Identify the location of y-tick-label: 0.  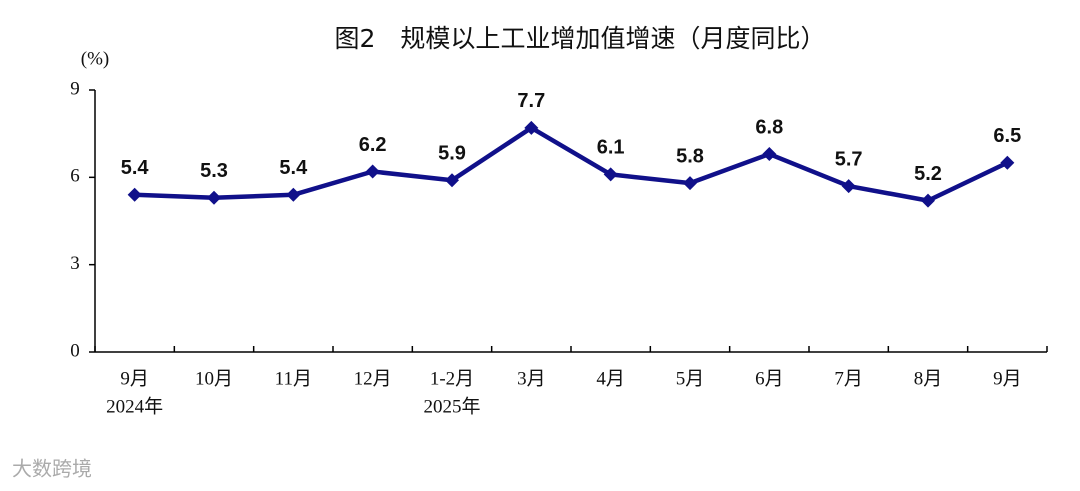
(75, 350).